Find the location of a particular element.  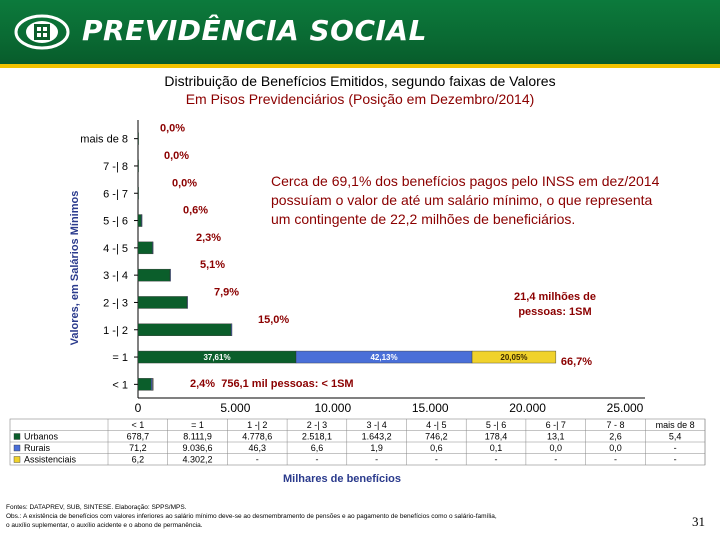

table-cell: 4.778,6 is located at coordinates (257, 437).